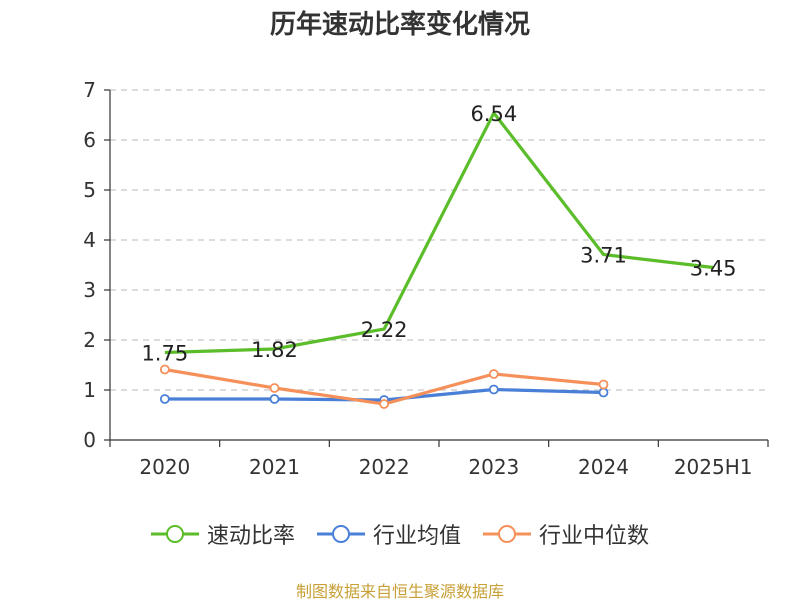 The height and width of the screenshot is (602, 800). I want to click on x-tick-label: 2021, so click(274, 467).